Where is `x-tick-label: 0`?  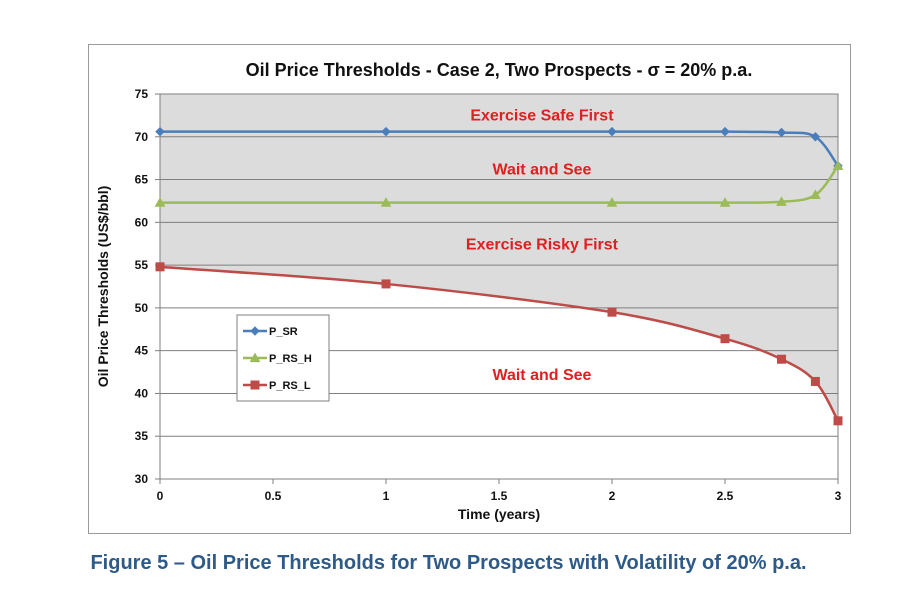 x-tick-label: 0 is located at coordinates (160, 496).